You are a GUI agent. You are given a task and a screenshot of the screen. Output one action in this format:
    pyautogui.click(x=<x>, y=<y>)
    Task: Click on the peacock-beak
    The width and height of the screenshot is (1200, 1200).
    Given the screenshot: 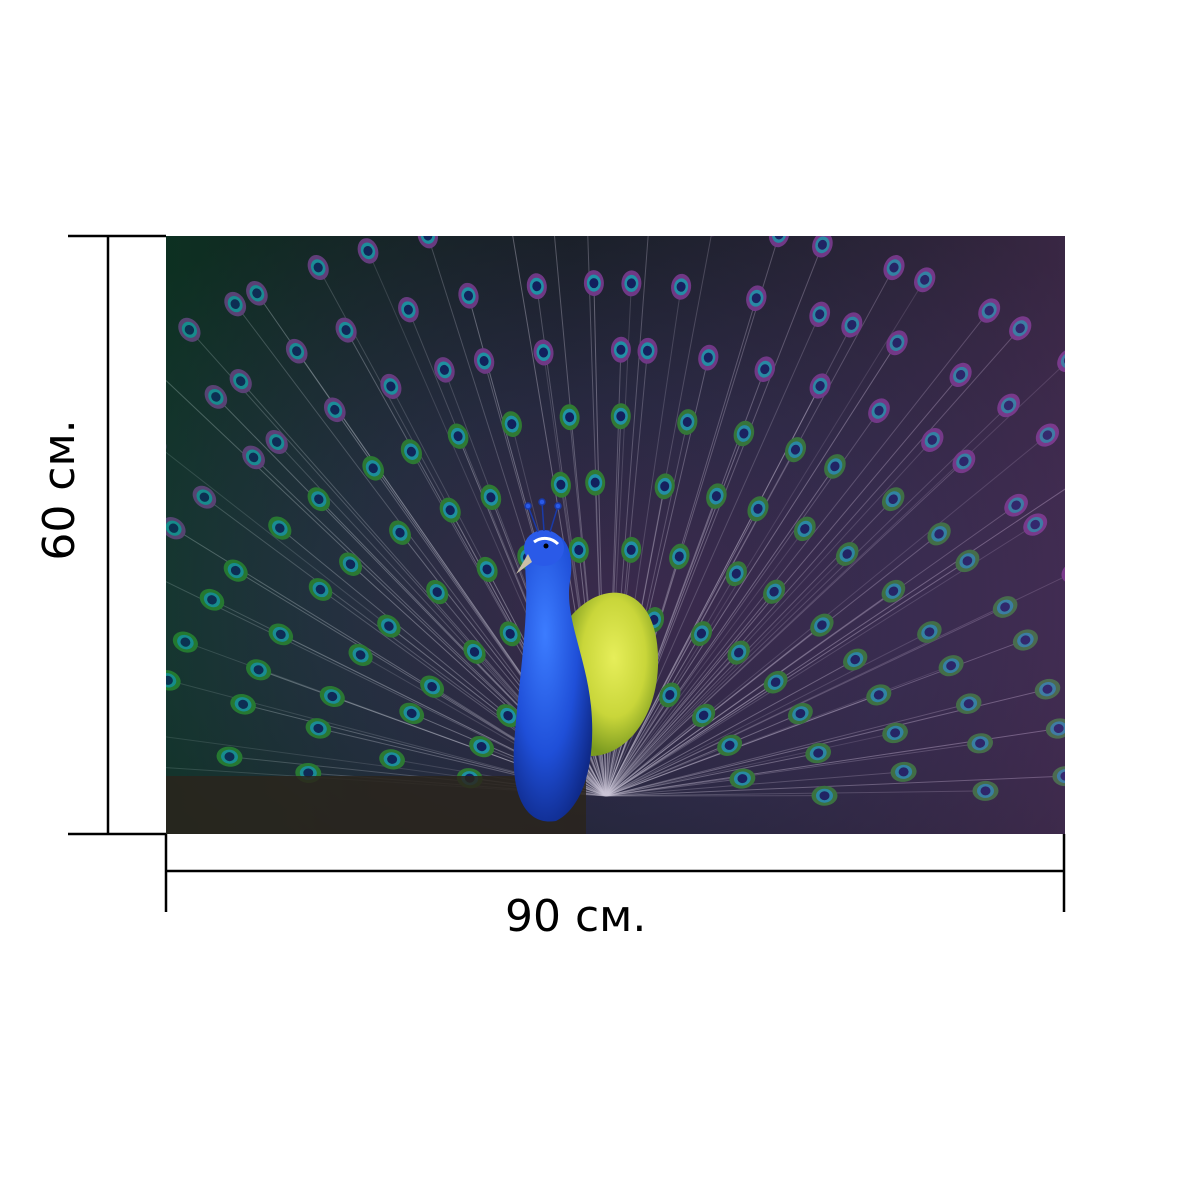 What is the action you would take?
    pyautogui.click(x=524, y=564)
    